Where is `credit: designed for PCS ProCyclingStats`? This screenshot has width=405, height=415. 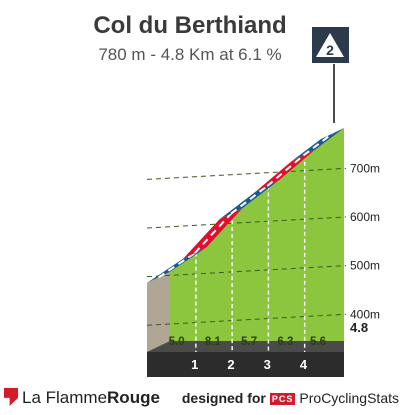
credit: designed for PCS ProCyclingStats is located at coordinates (290, 398).